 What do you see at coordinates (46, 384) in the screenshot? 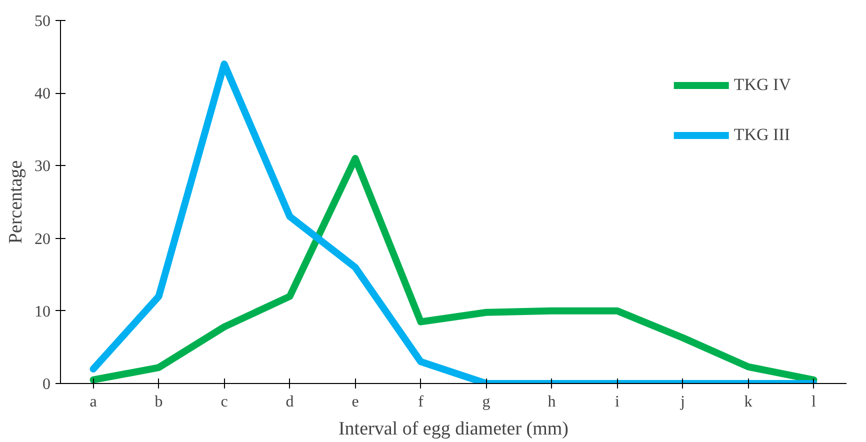
I see `y-tick-label: 0` at bounding box center [46, 384].